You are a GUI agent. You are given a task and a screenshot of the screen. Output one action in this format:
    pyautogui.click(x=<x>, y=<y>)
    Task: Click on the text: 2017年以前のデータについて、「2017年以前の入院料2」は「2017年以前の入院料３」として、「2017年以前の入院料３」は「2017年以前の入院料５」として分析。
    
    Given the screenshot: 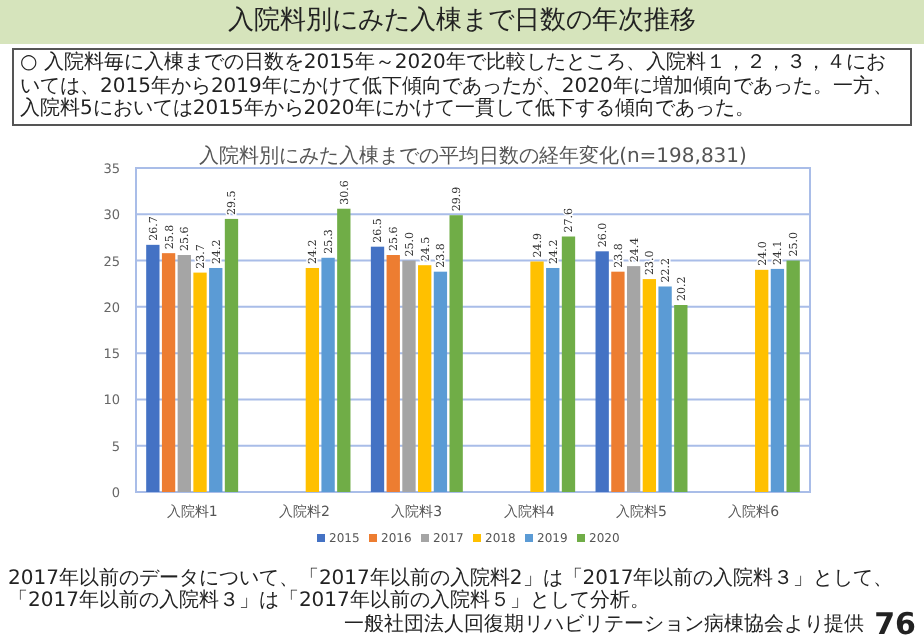 What is the action you would take?
    pyautogui.click(x=451, y=590)
    